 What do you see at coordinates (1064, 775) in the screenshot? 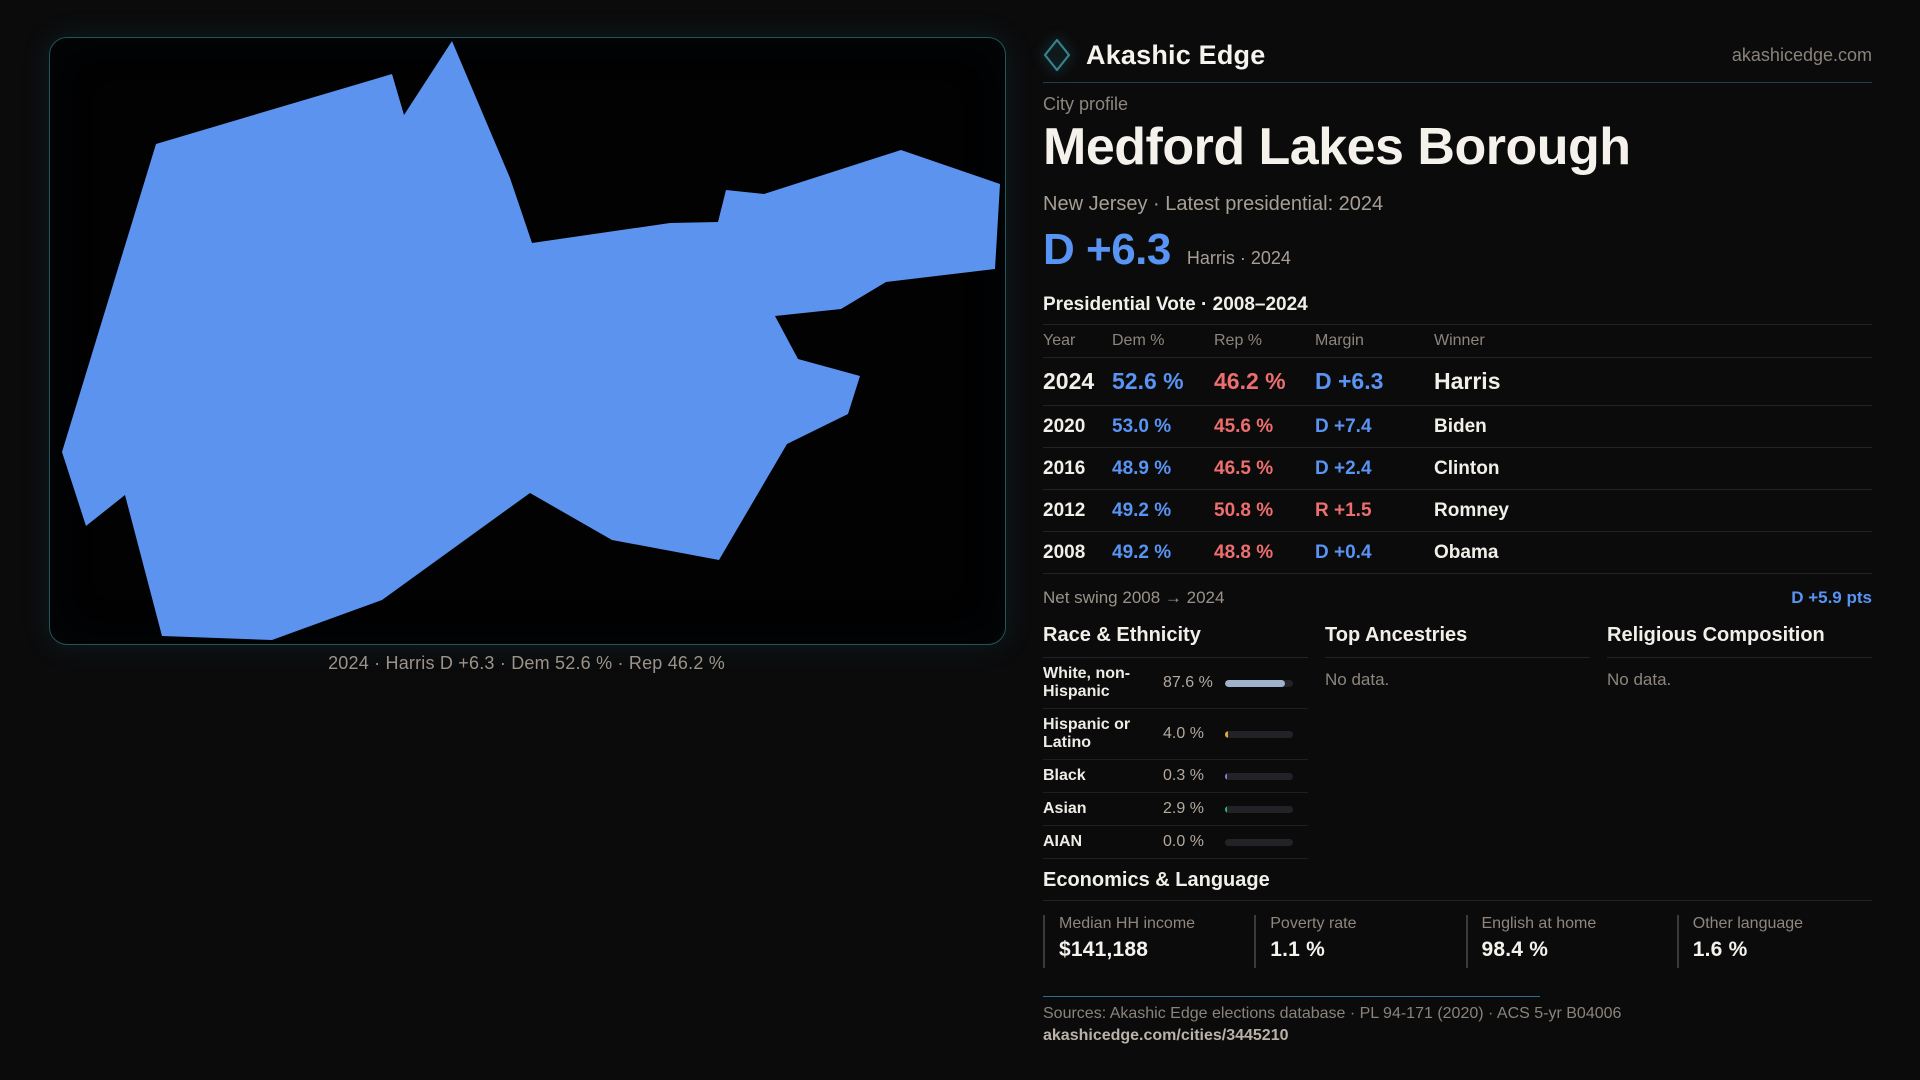
I see `race-label: Black` at bounding box center [1064, 775].